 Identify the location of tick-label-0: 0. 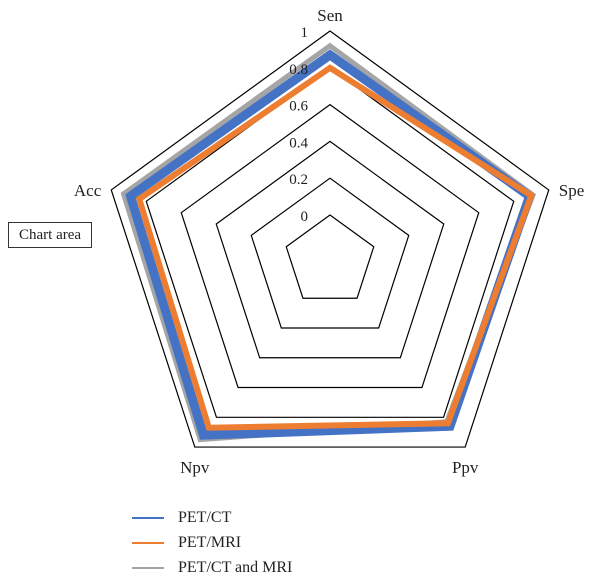
(305, 217).